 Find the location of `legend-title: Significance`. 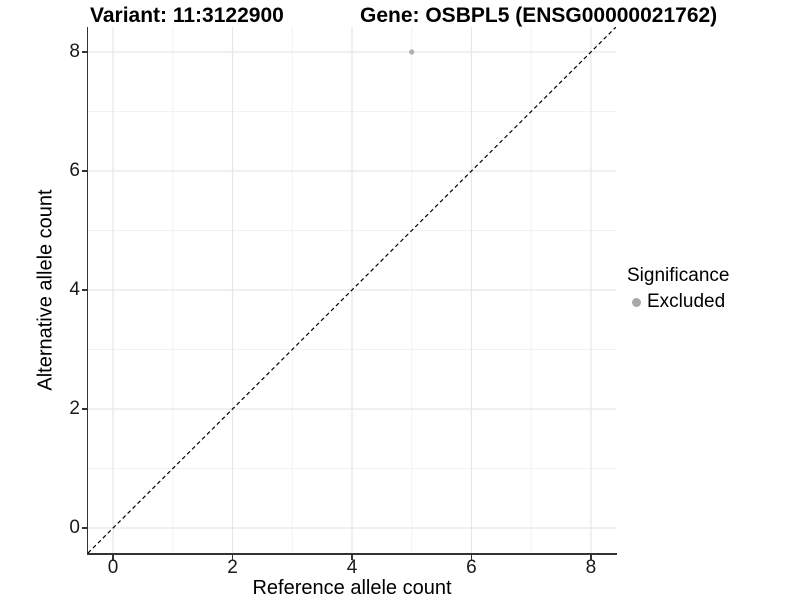

legend-title: Significance is located at coordinates (678, 275).